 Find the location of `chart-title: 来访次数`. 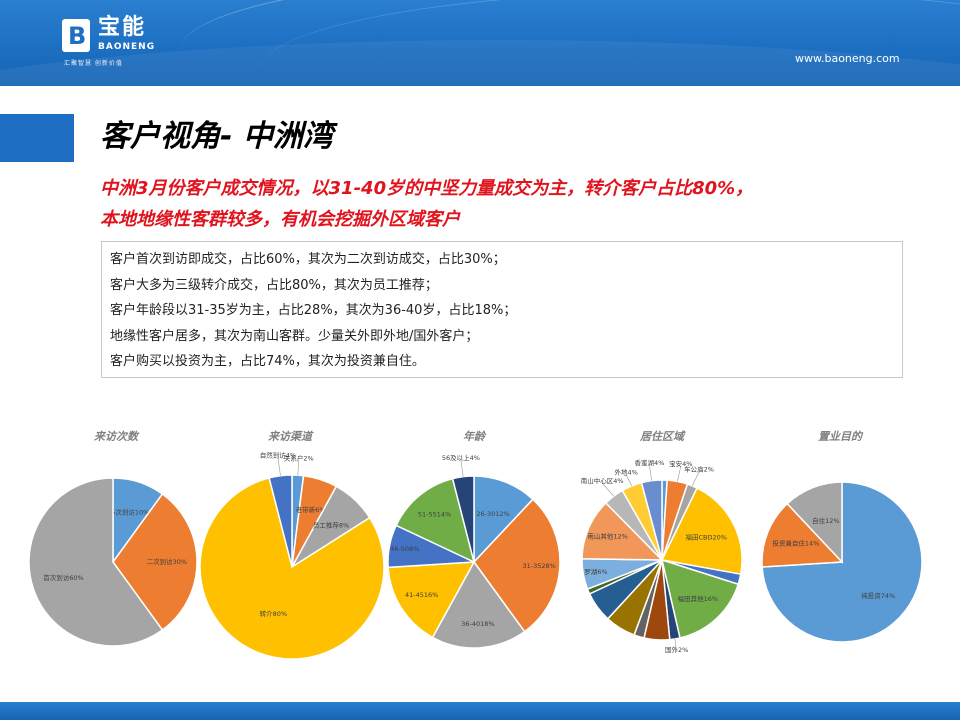

chart-title: 来访次数 is located at coordinates (117, 436).